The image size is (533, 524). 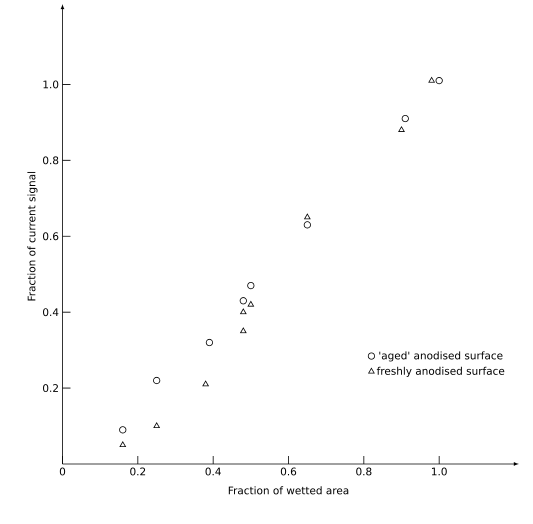 I want to click on x-tick-label: 0.6, so click(x=288, y=472).